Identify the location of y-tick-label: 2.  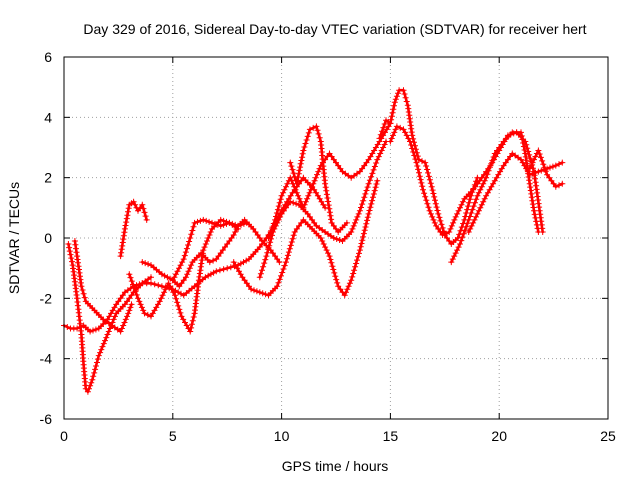
(48, 178).